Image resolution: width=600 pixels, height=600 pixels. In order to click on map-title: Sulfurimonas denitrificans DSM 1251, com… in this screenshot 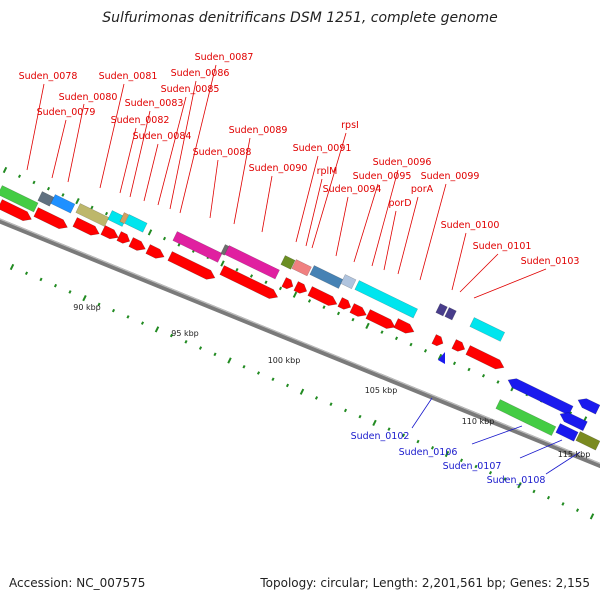, I will do `click(300, 18)`.